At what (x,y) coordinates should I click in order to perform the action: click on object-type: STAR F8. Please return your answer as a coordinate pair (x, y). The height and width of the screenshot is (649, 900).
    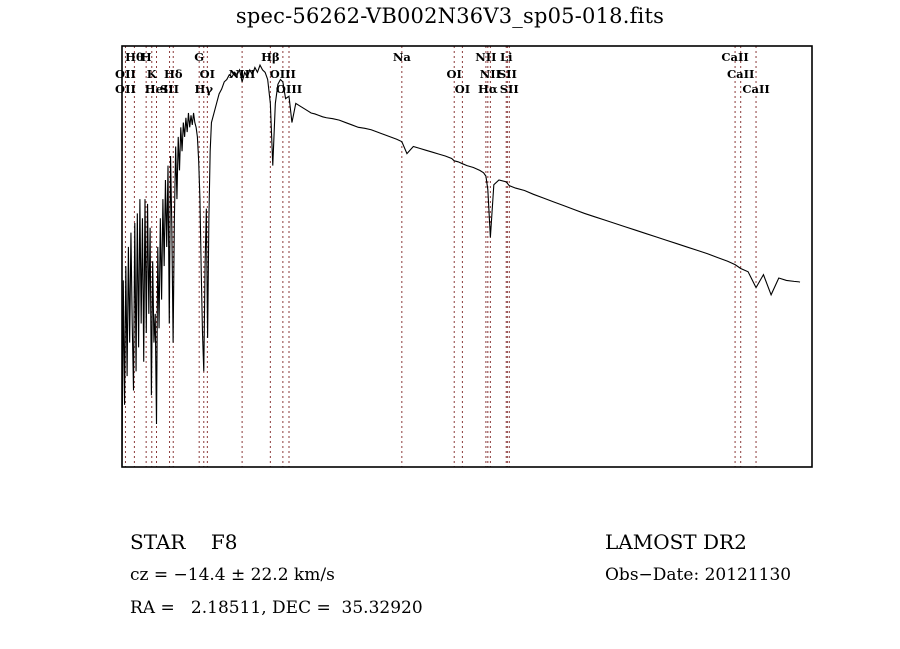
    Looking at the image, I should click on (184, 542).